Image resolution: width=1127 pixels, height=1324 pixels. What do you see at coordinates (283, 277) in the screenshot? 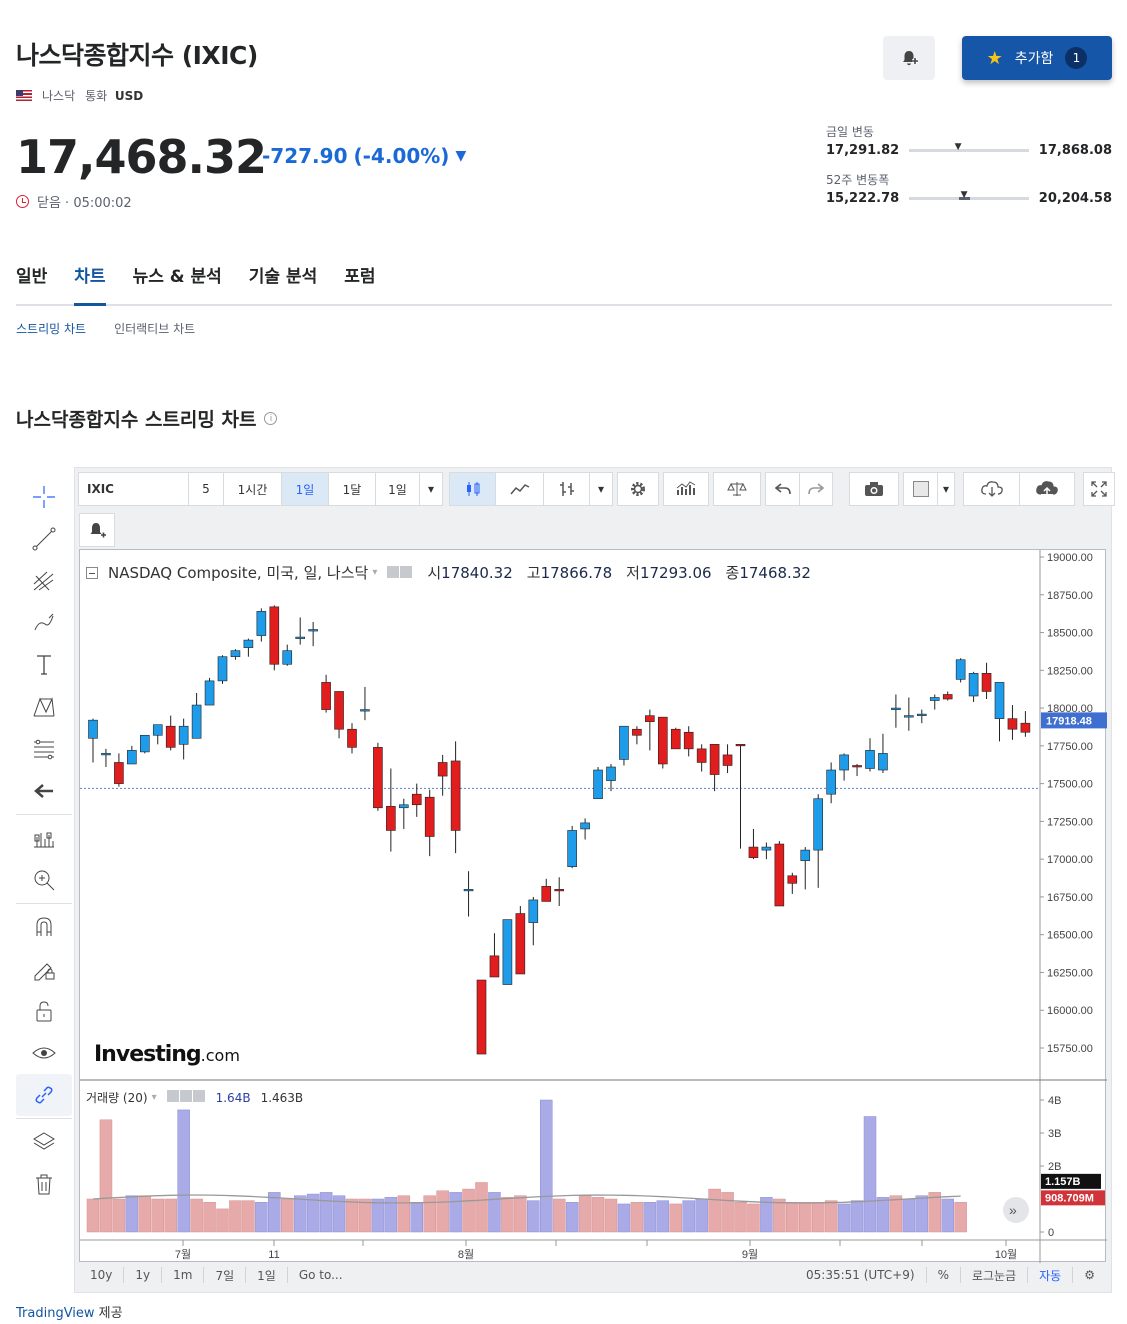
I see `tab-technical: 기술 분석` at bounding box center [283, 277].